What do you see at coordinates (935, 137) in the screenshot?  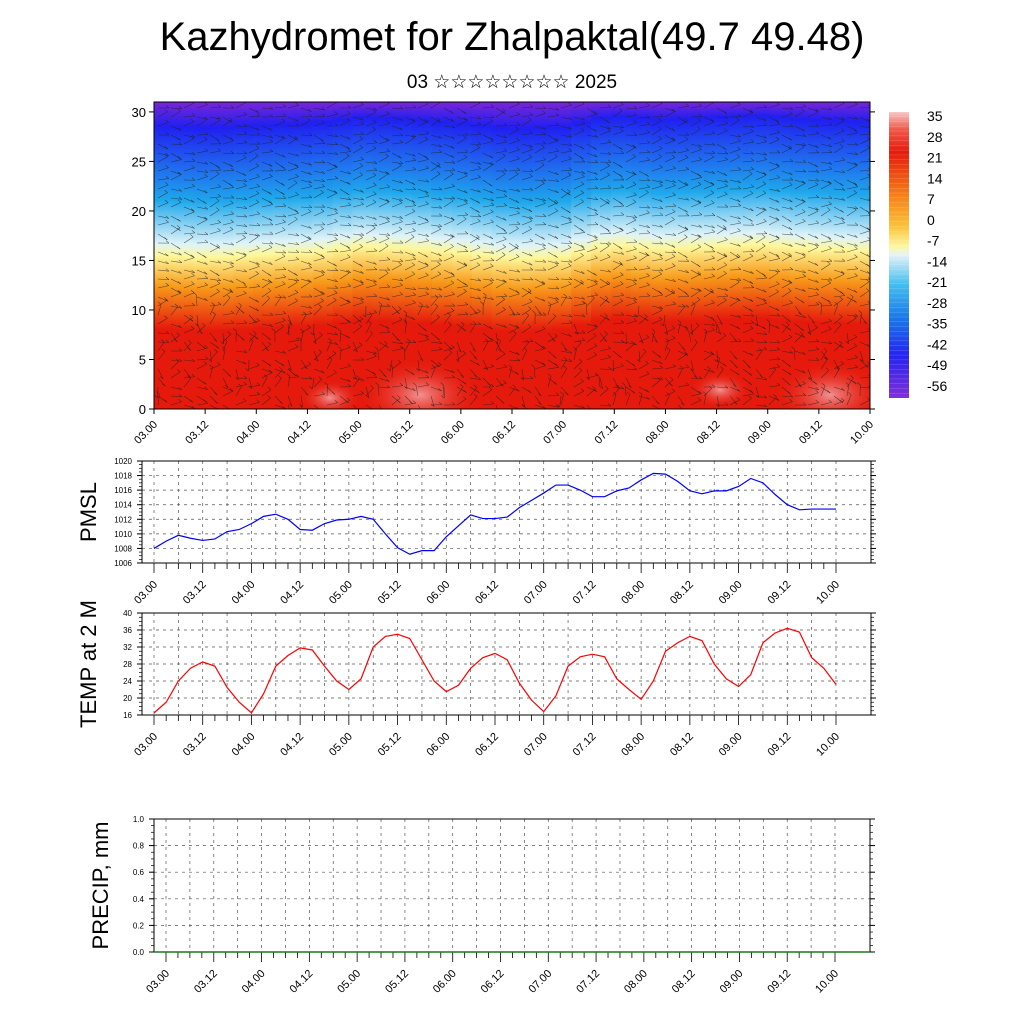 I see `colorbar-label: 28` at bounding box center [935, 137].